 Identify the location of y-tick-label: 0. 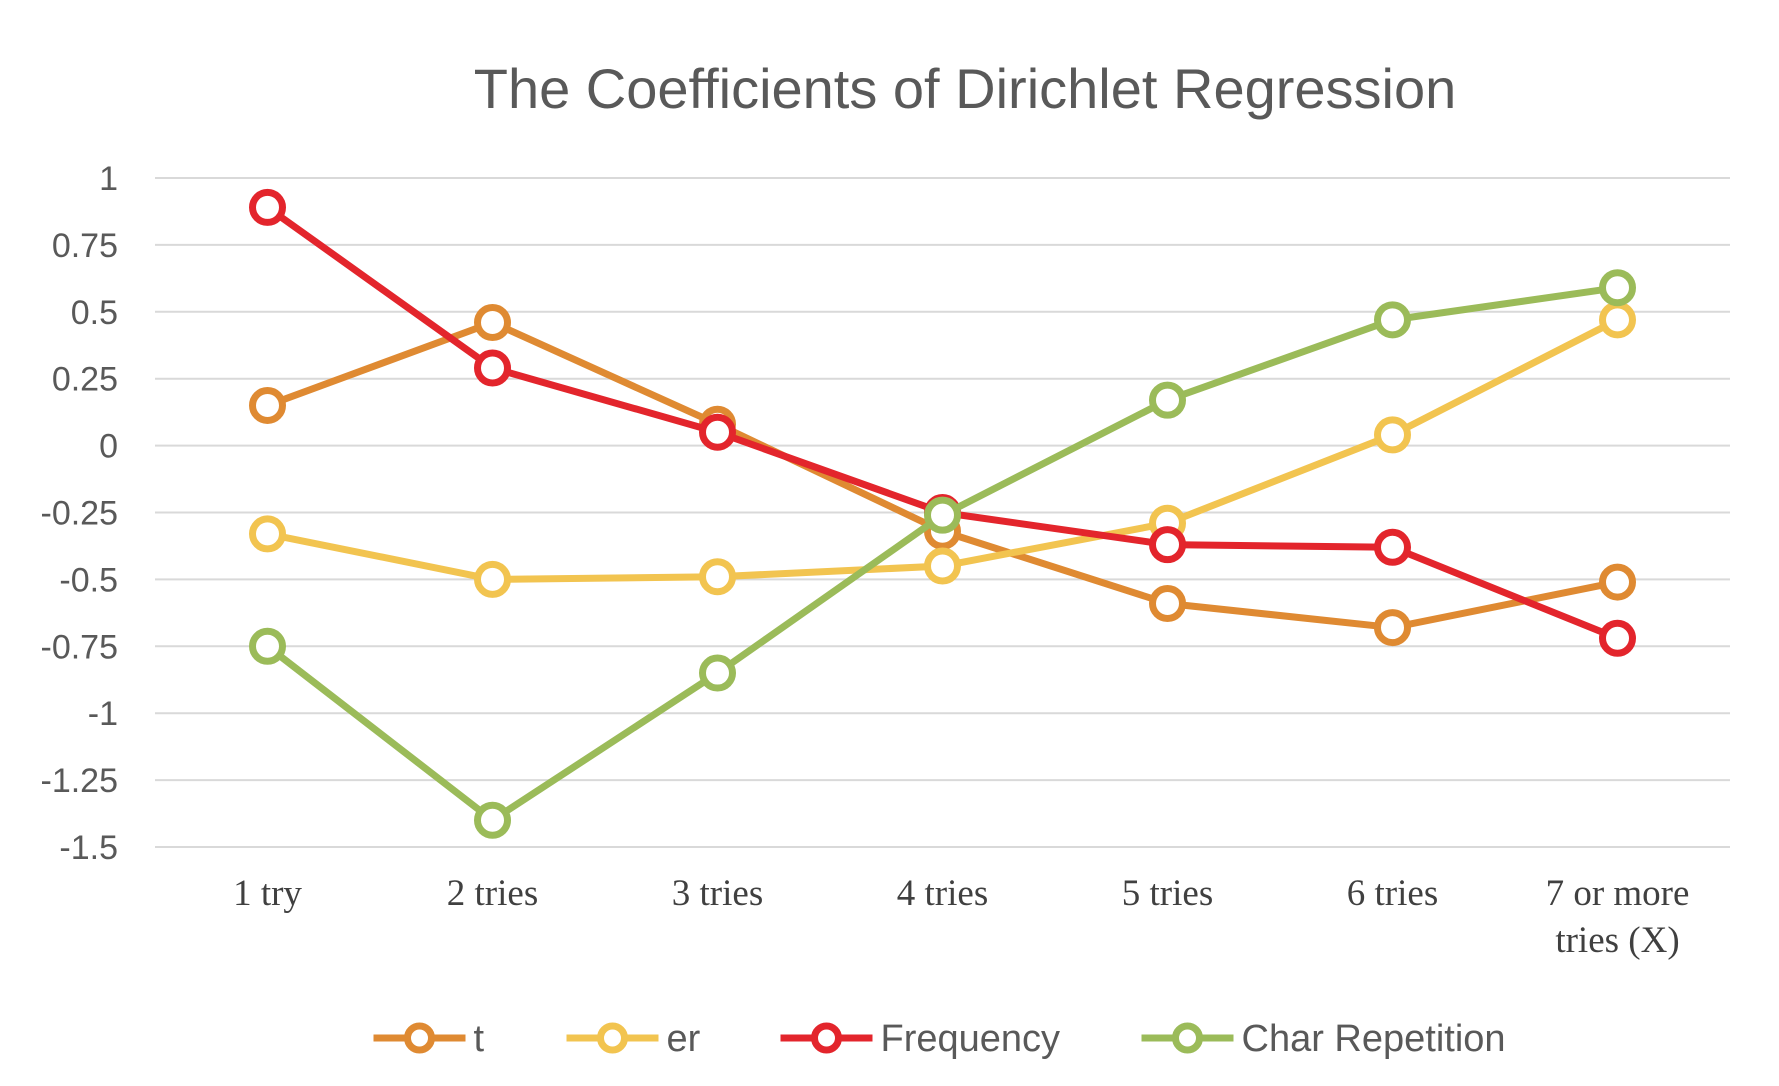
(108, 447).